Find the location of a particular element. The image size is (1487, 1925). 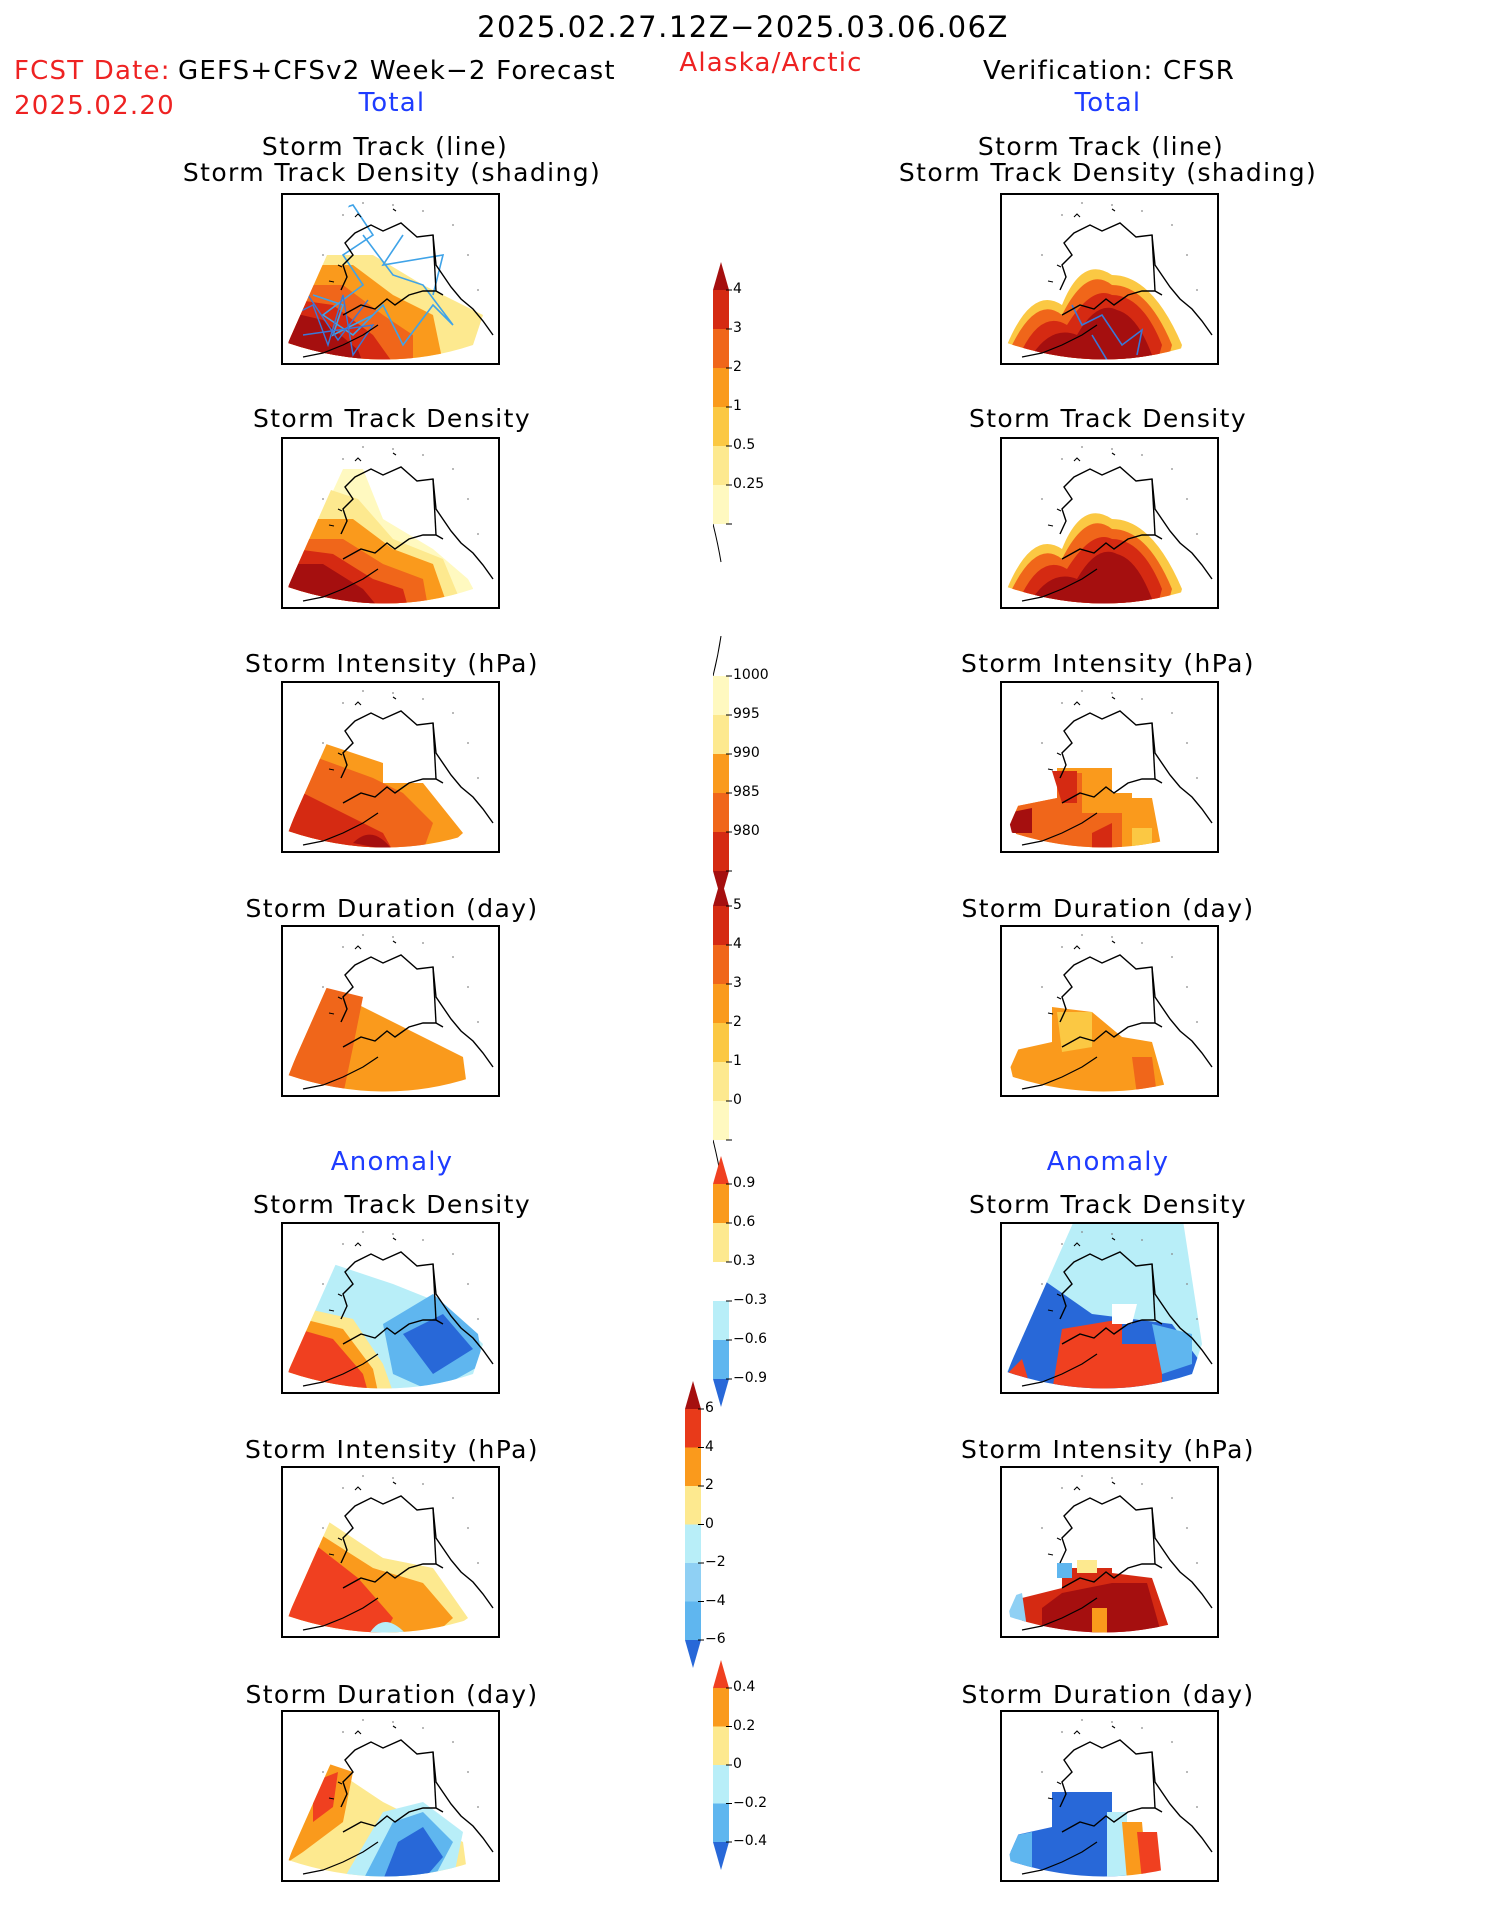

right-section-label: Total is located at coordinates (1108, 103).